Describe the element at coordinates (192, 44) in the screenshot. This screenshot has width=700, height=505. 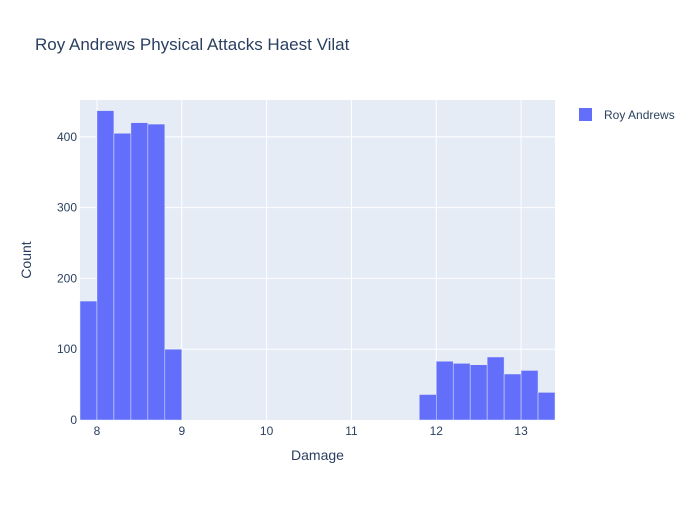
I see `chart-title: Roy Andrews Physical Attacks Haest Vilat` at that location.